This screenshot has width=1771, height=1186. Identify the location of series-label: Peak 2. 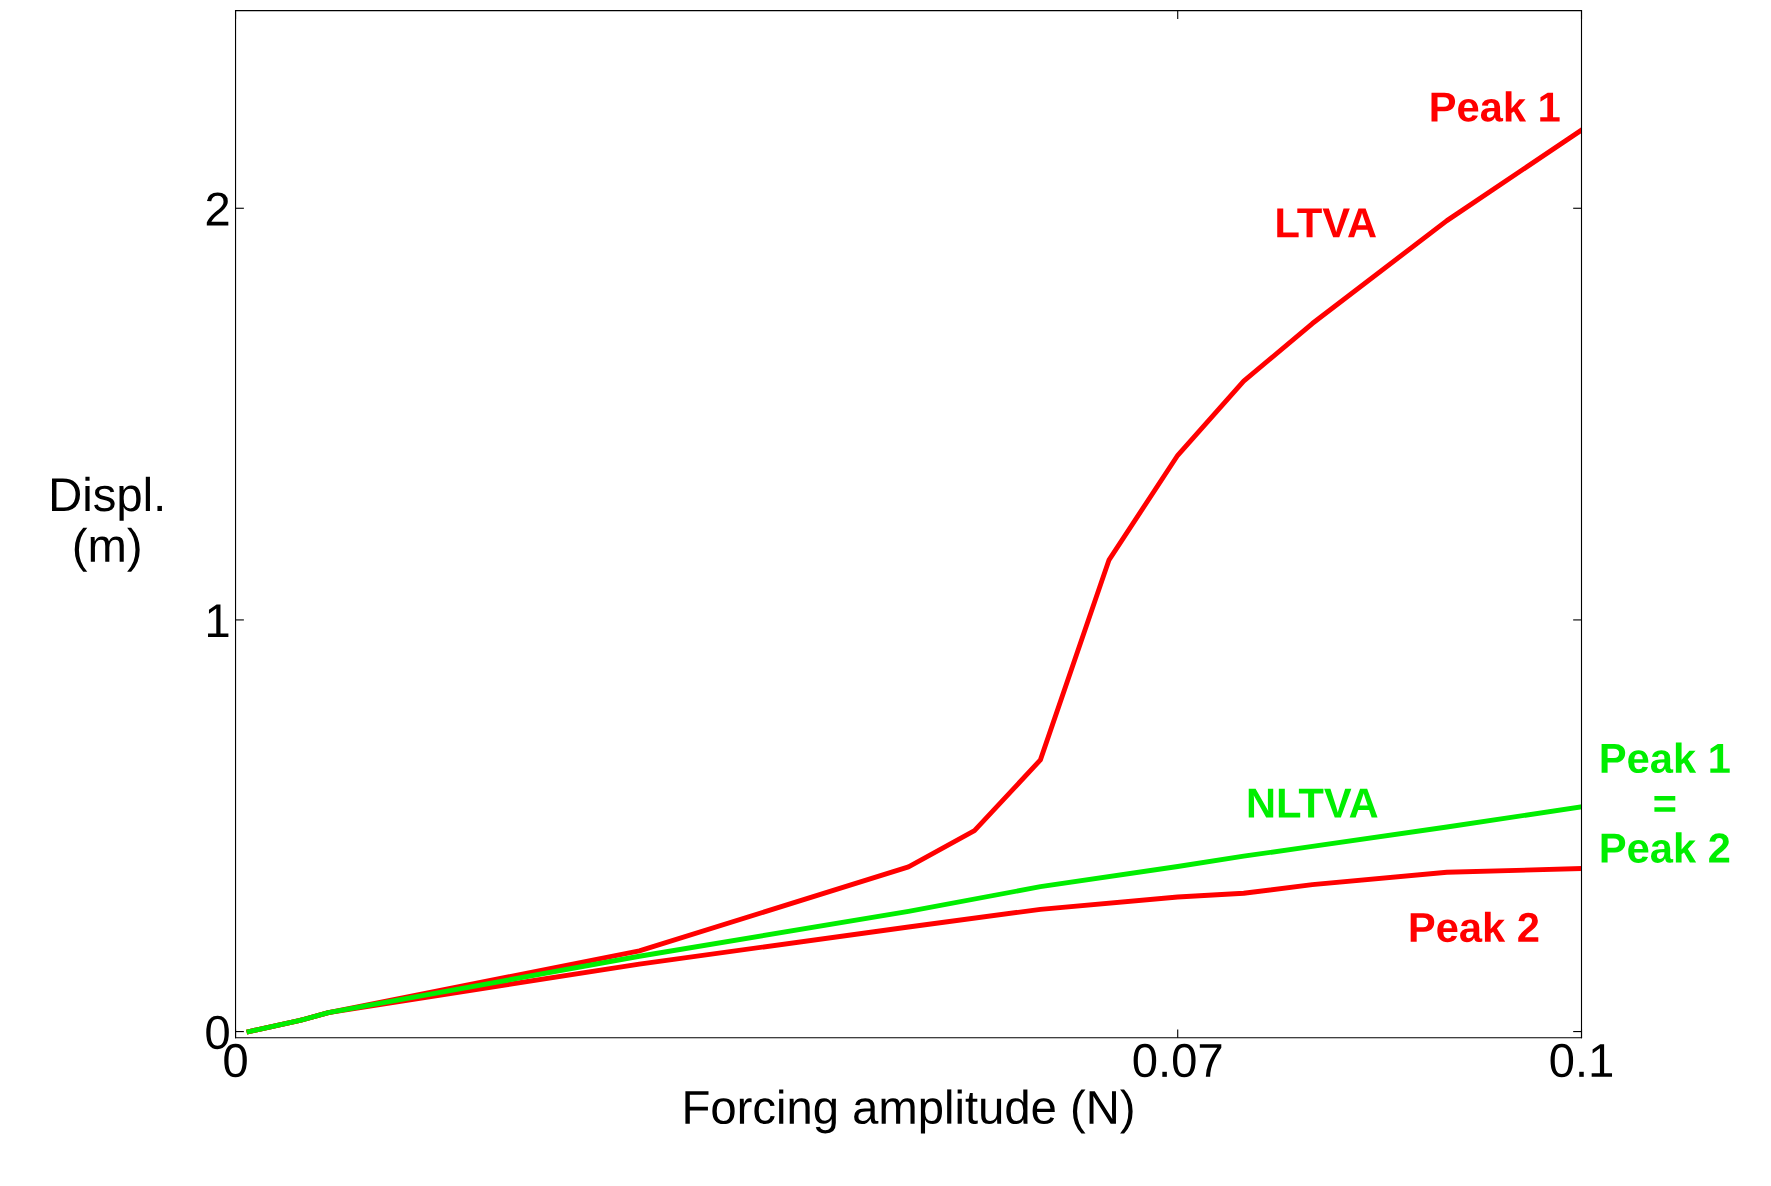
(1474, 927).